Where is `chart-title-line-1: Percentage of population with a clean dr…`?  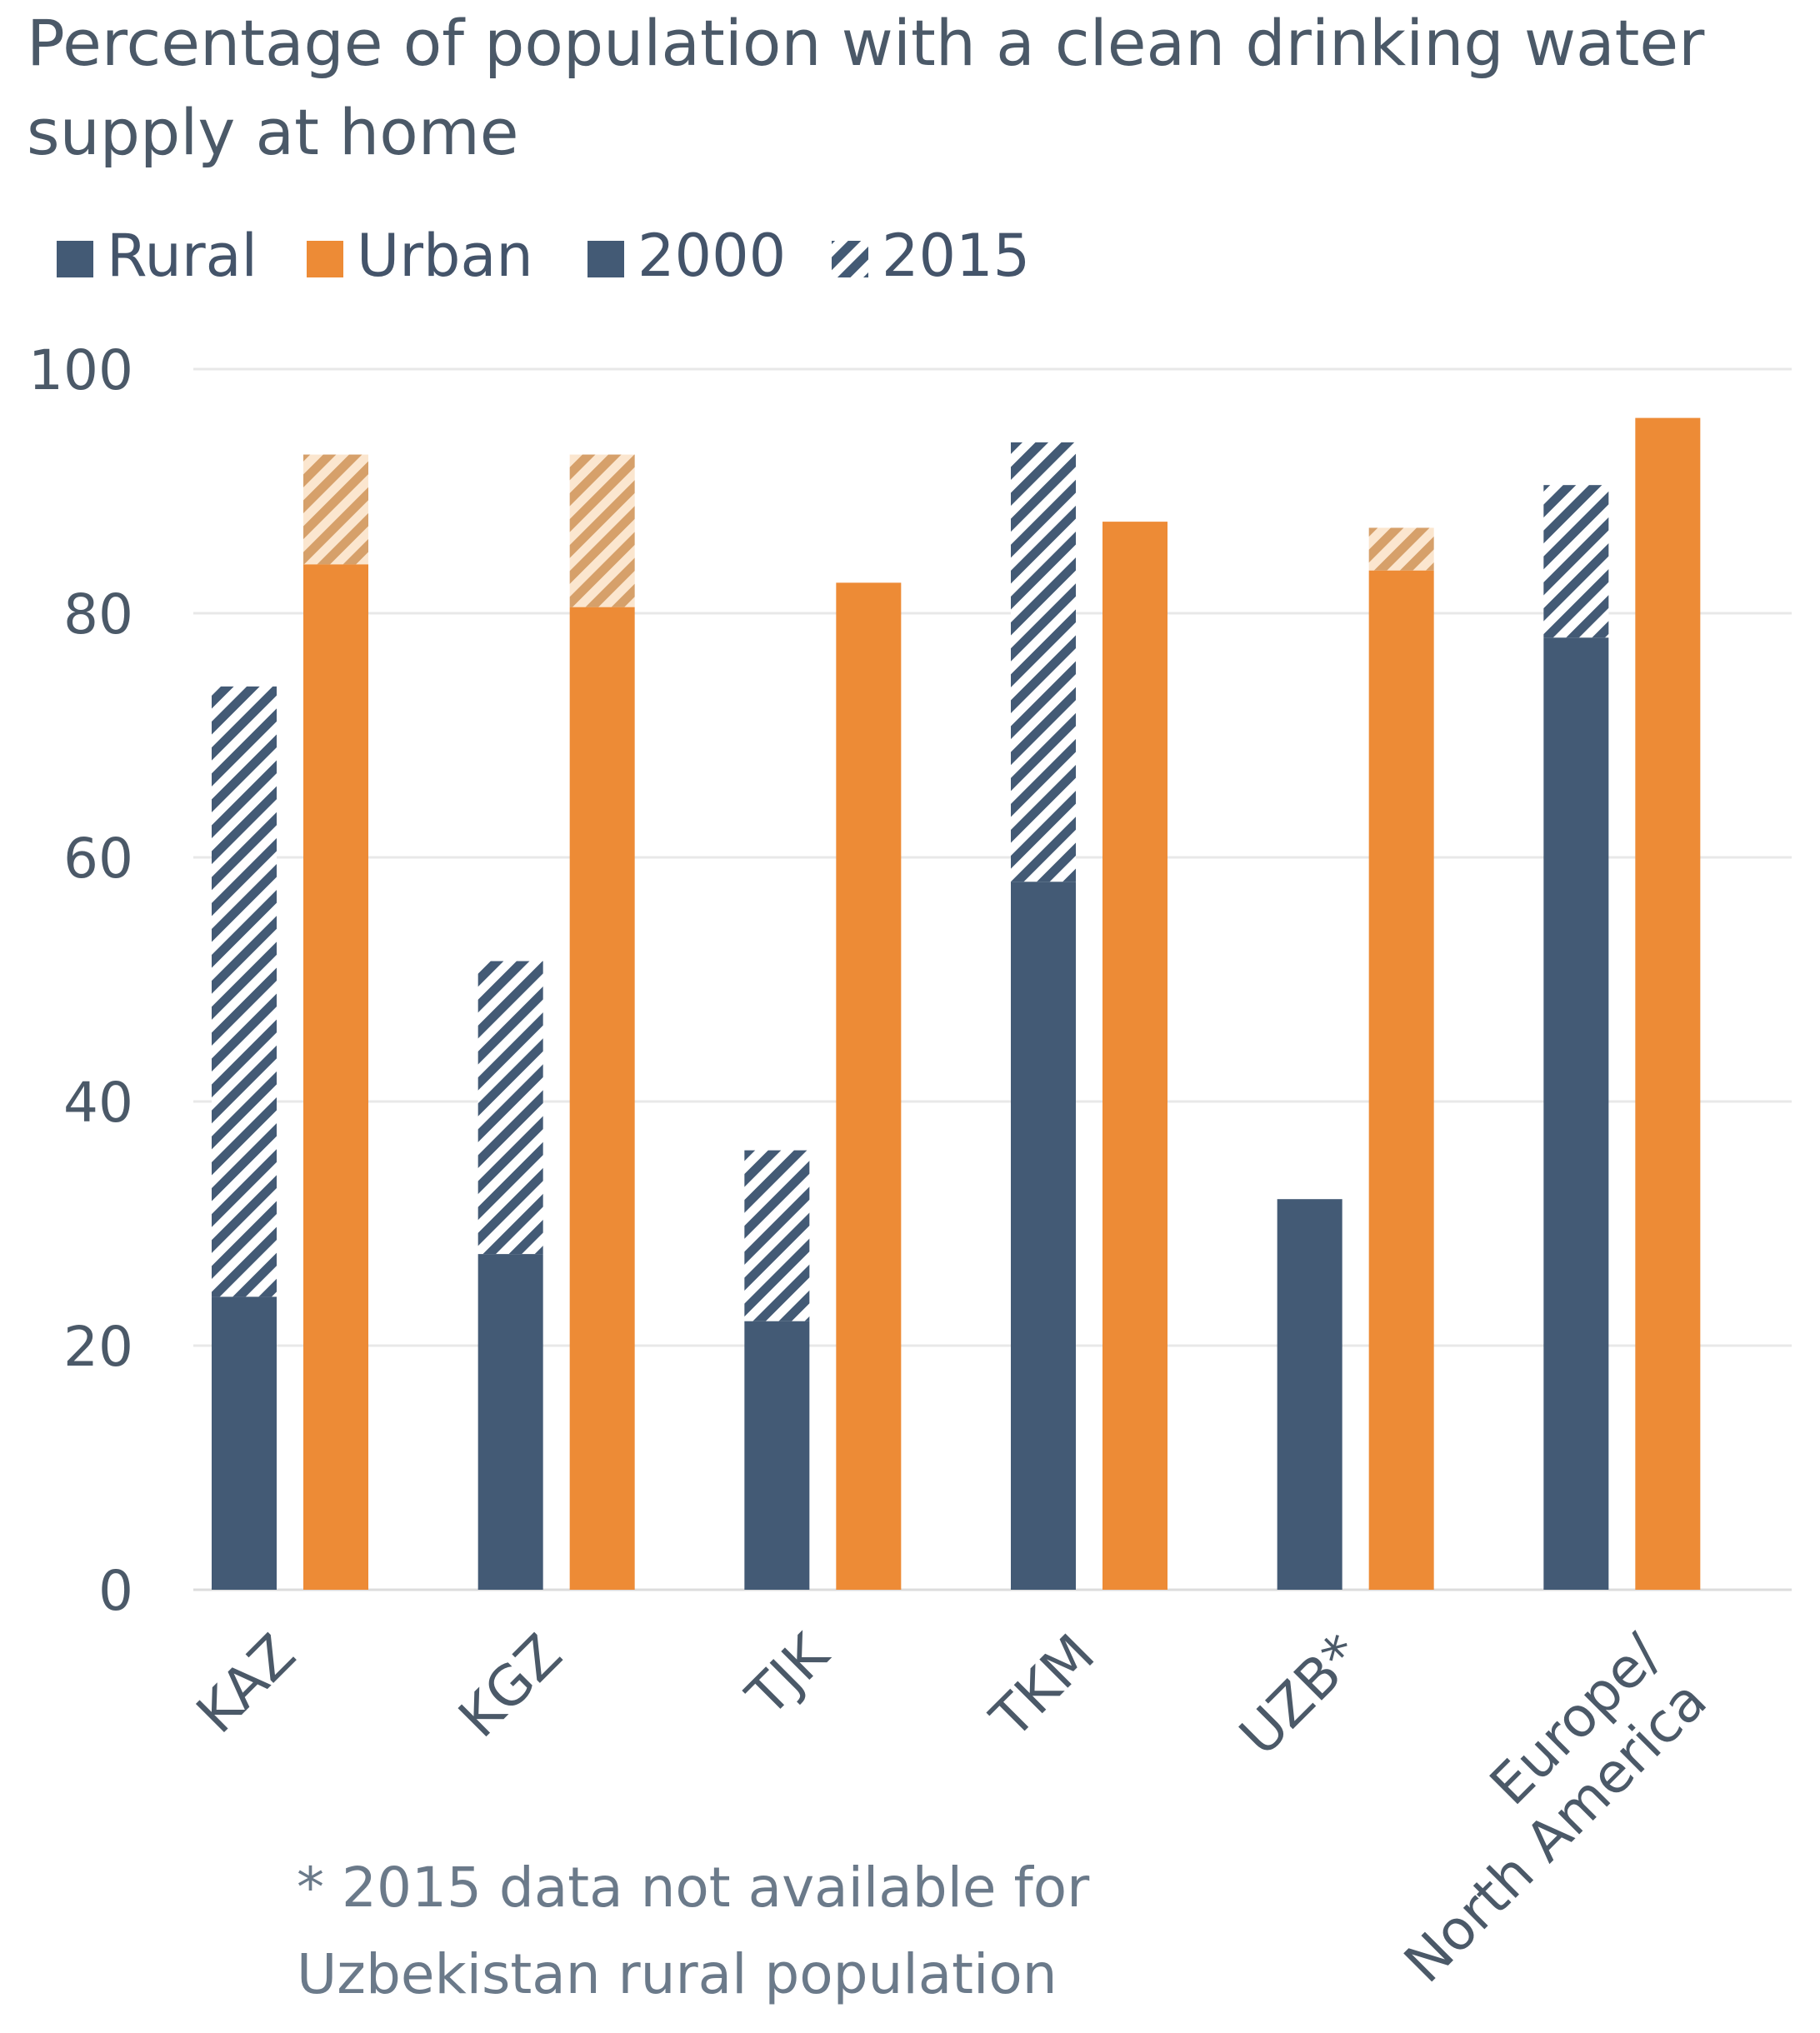
chart-title-line-1: Percentage of population with a clean dr… is located at coordinates (866, 43).